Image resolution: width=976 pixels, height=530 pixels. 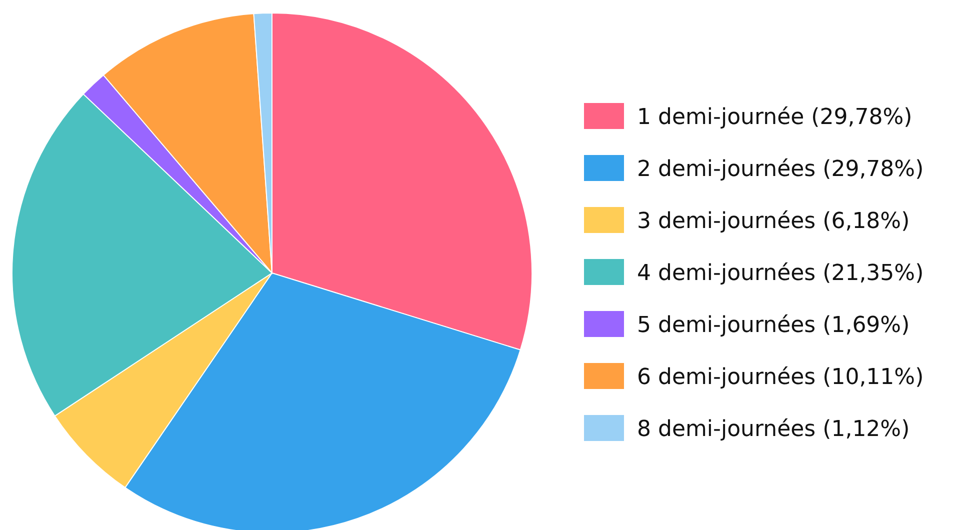 I want to click on legend-label: 1 demi-journée (29,78%), so click(x=774, y=117).